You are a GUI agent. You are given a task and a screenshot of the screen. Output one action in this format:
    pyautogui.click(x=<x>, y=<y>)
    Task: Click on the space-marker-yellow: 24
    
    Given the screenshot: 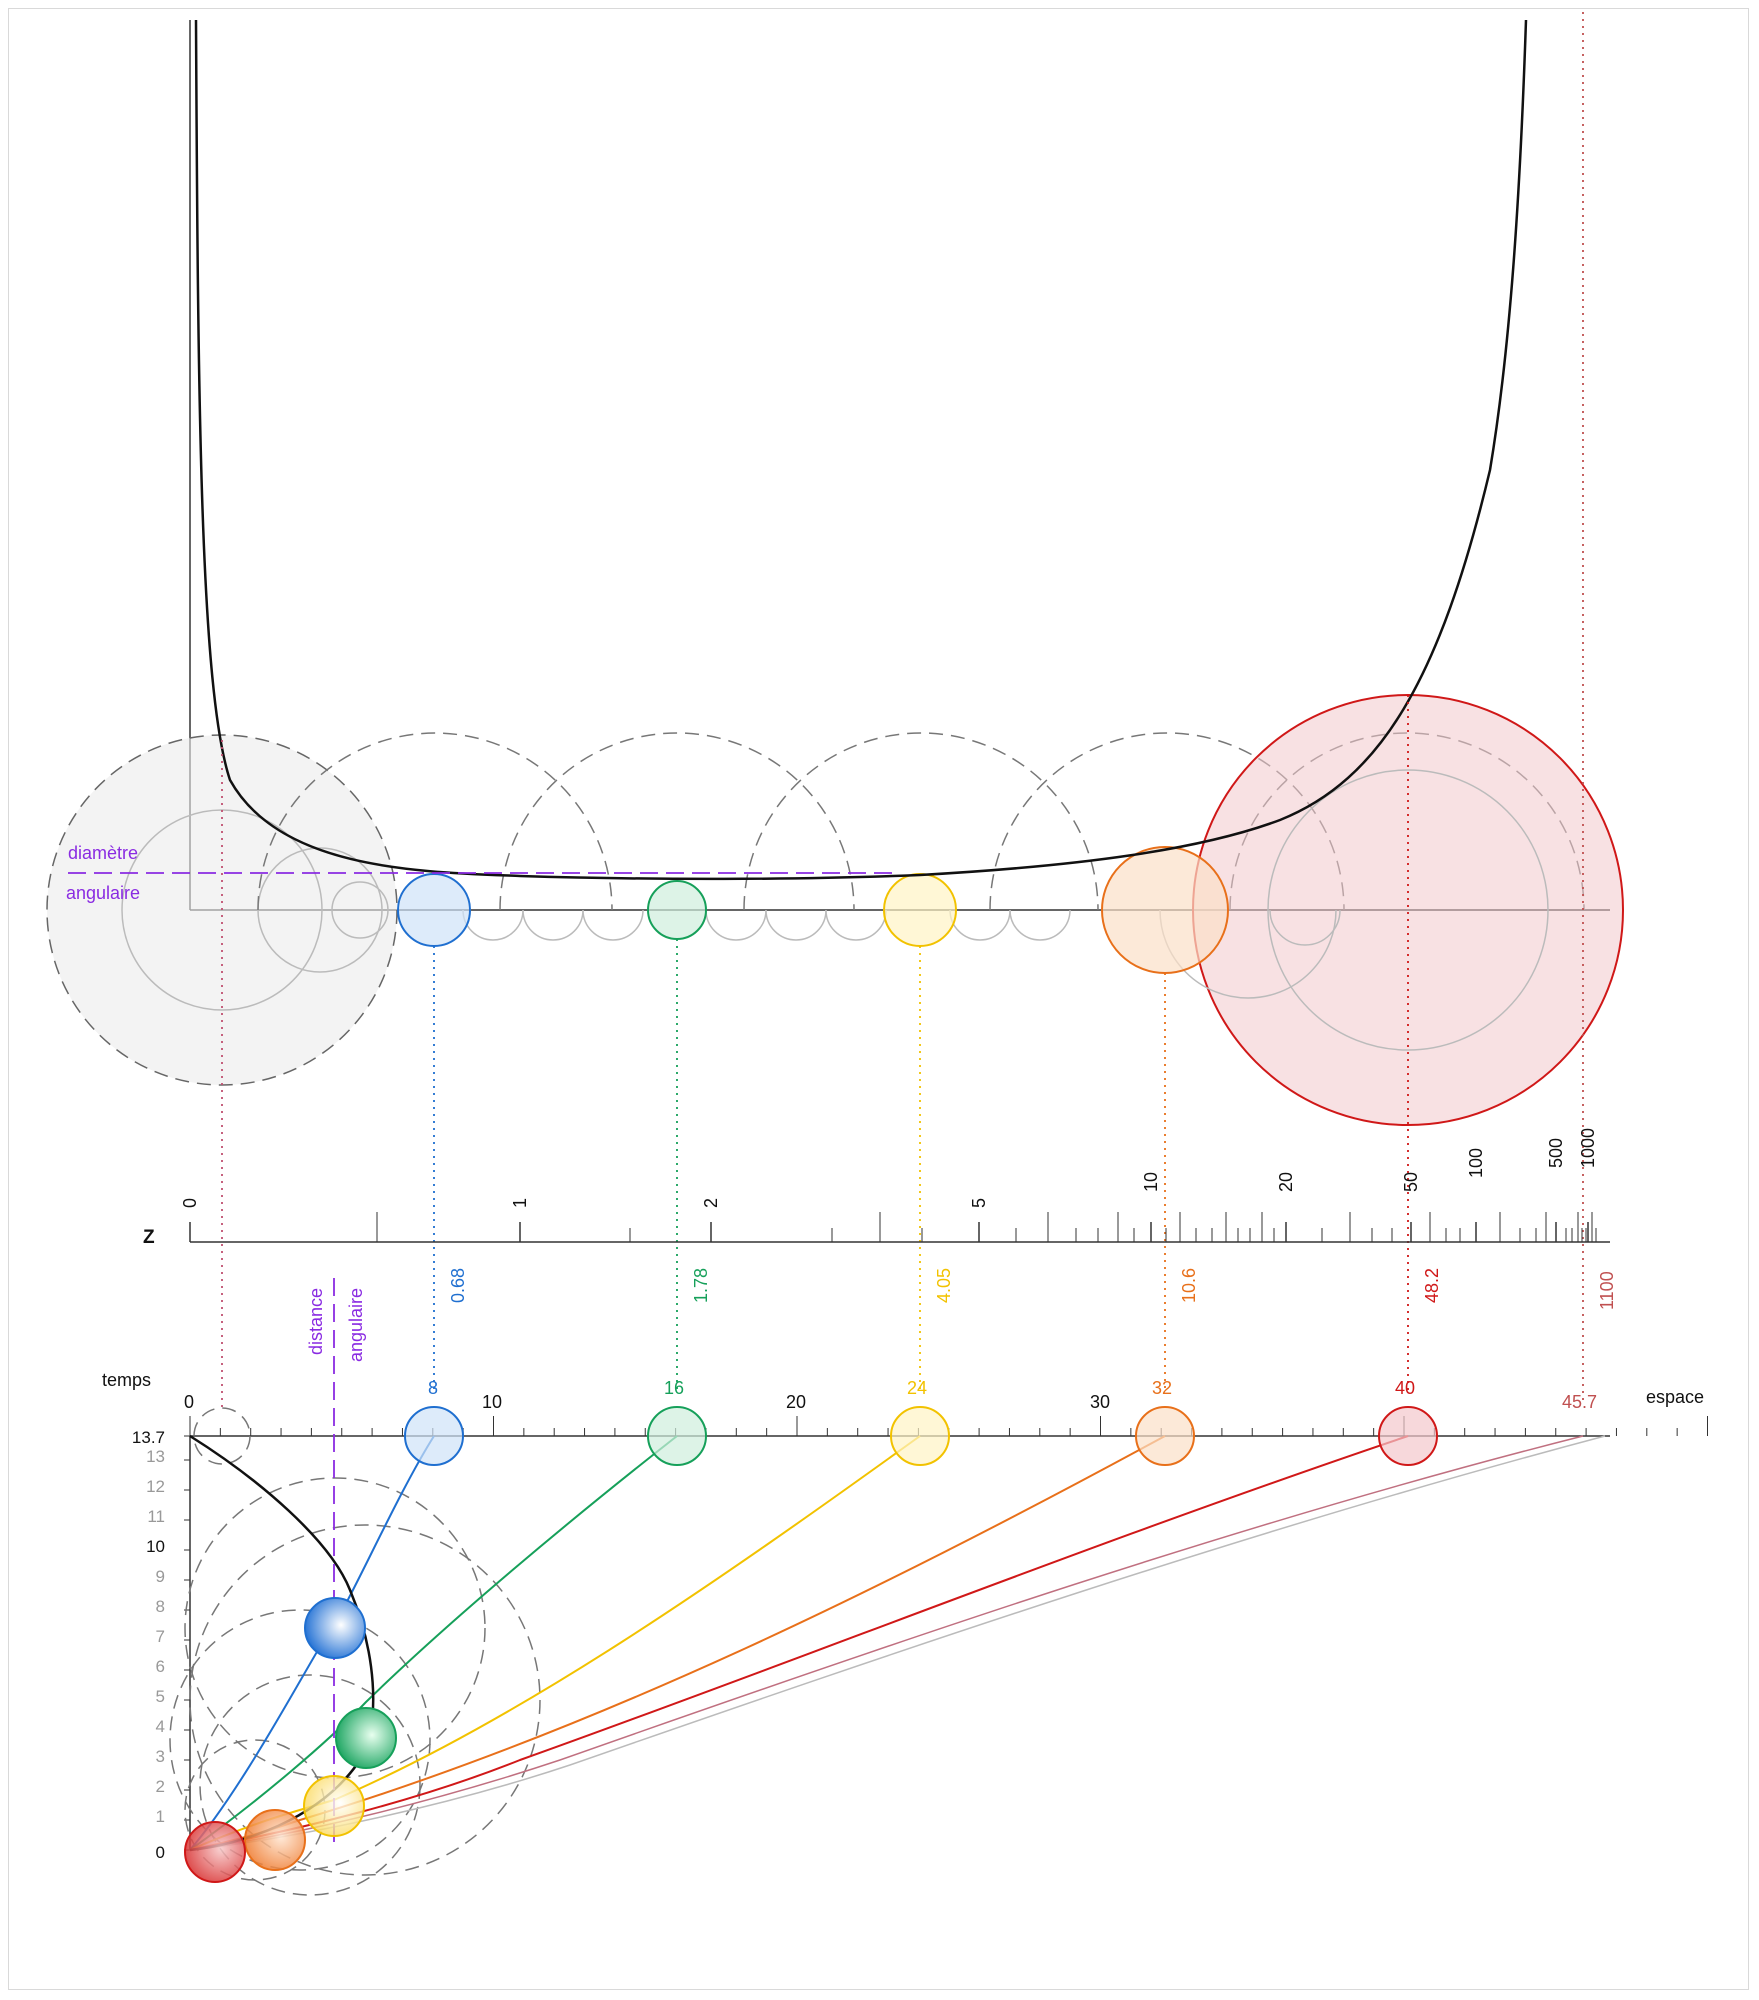 What is the action you would take?
    pyautogui.click(x=917, y=1388)
    